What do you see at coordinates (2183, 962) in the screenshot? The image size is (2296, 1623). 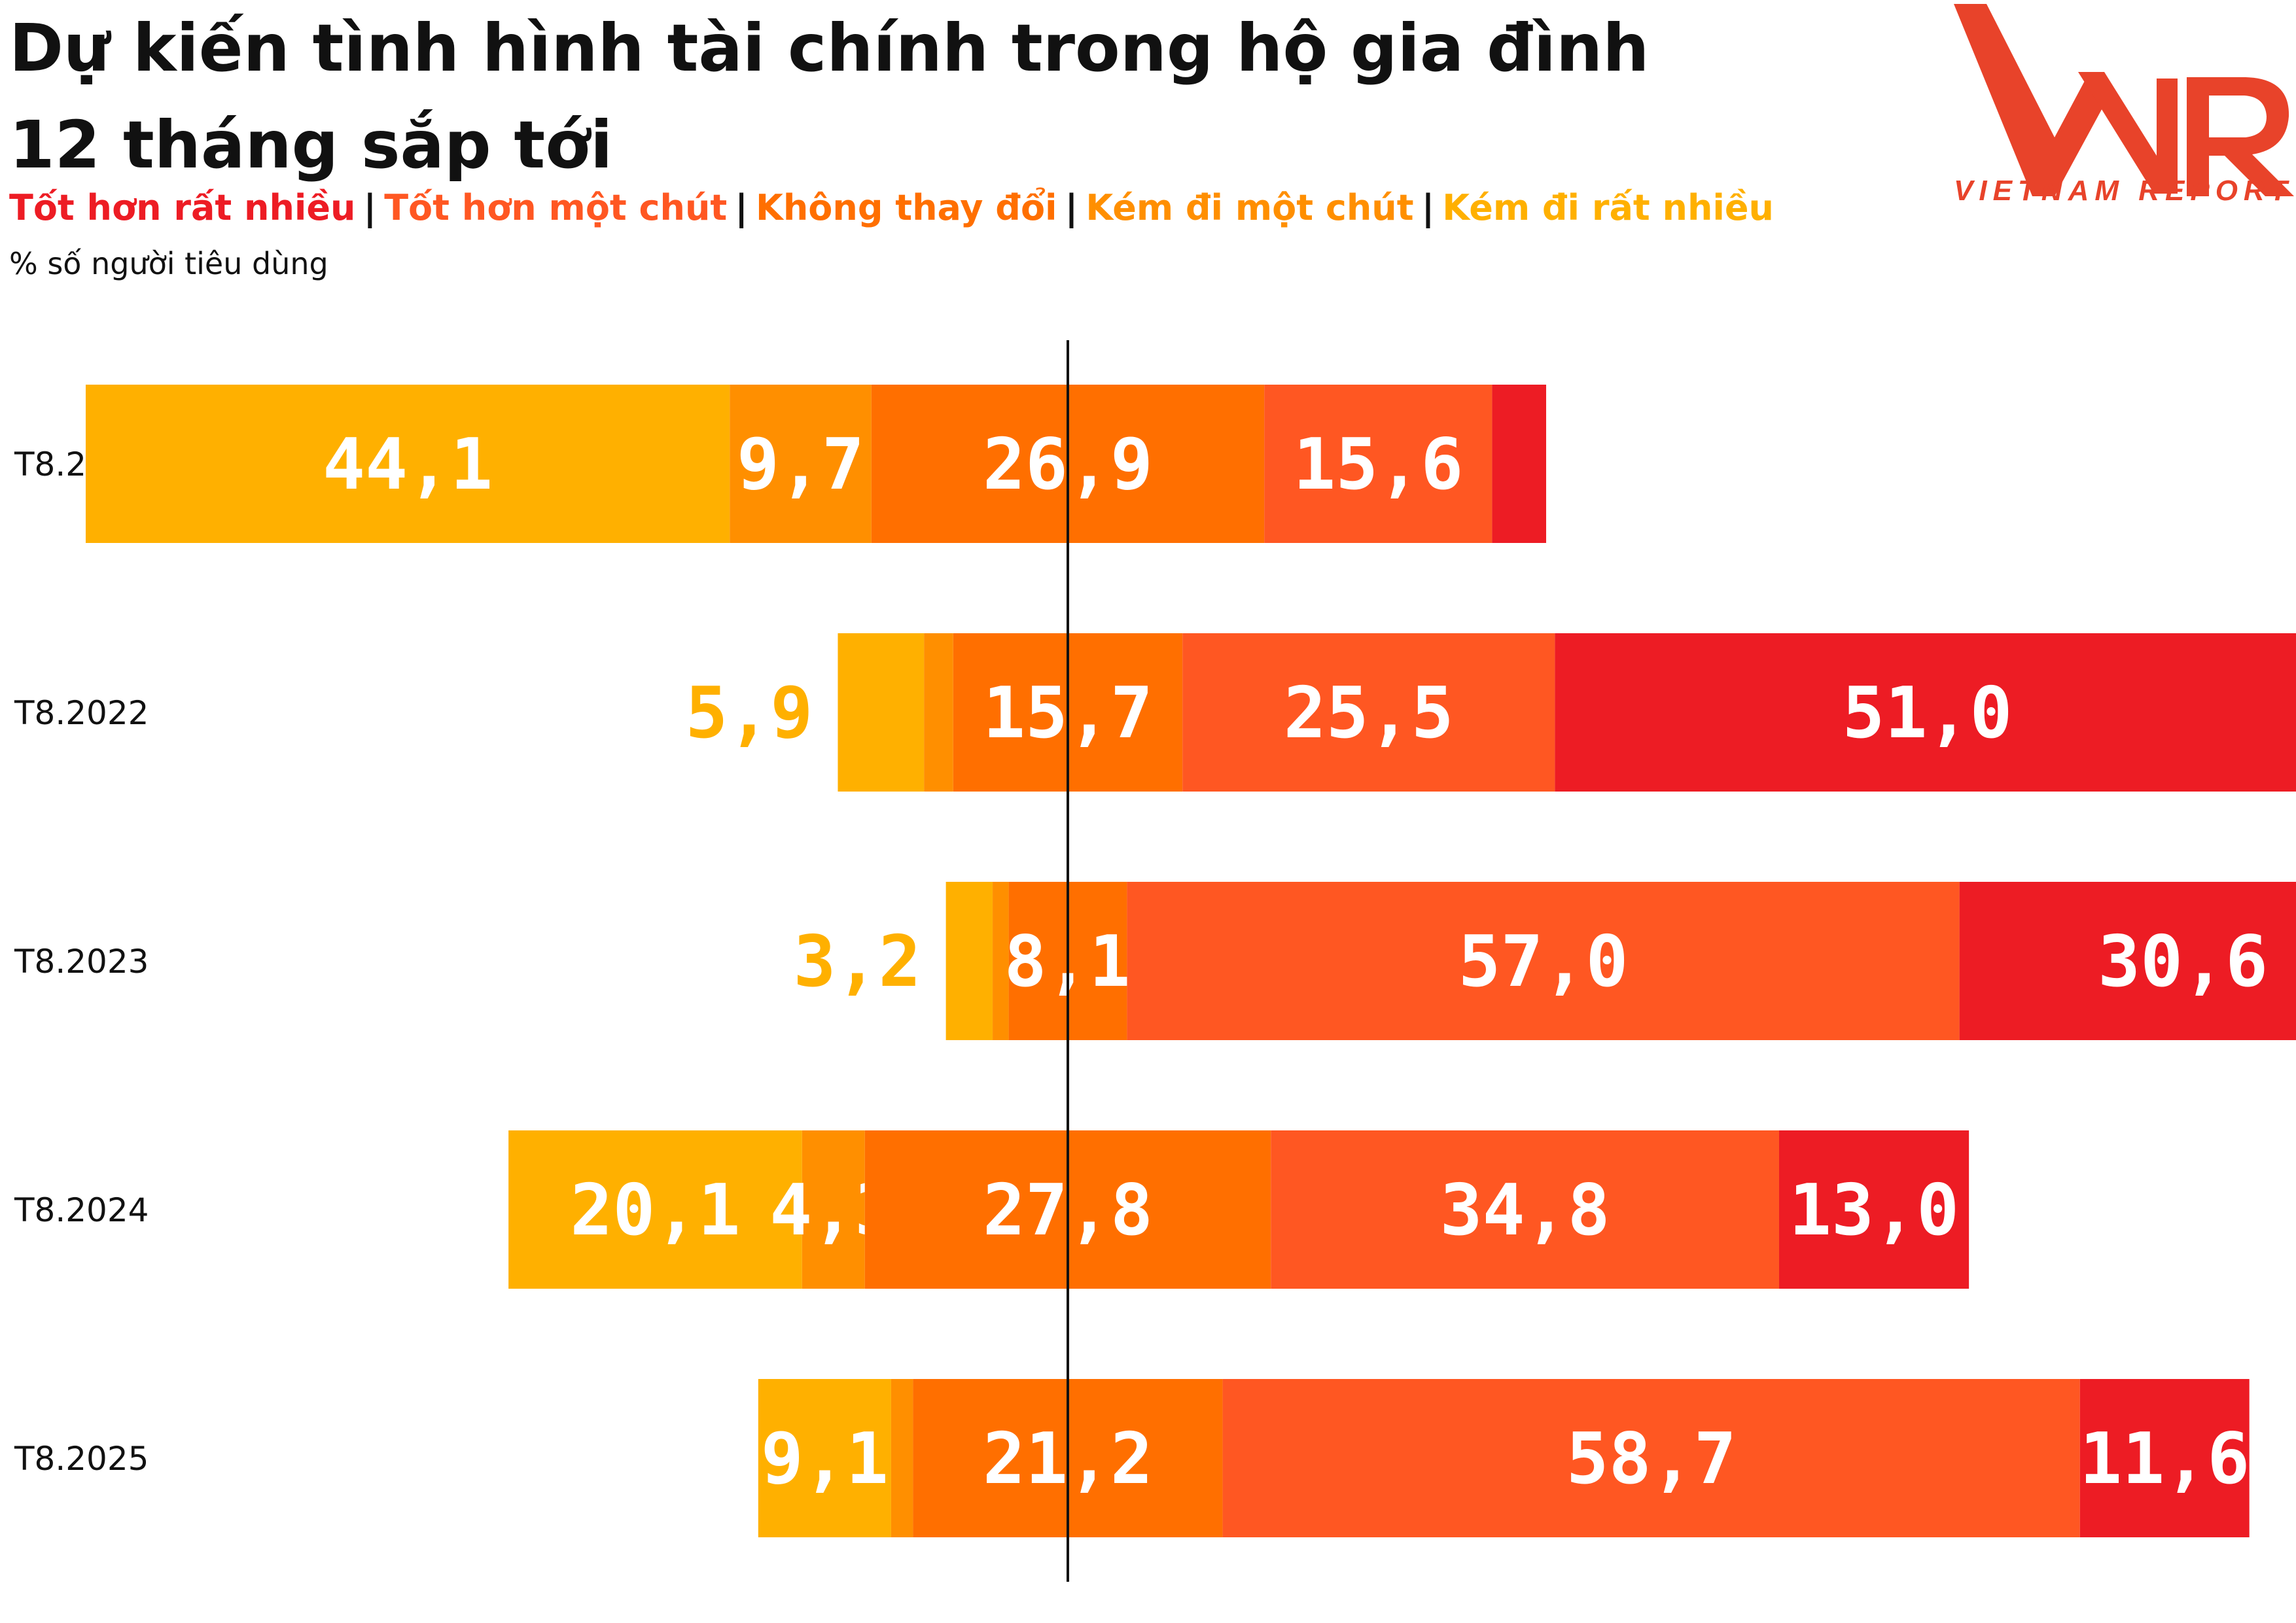 I see `data-label: 30,6` at bounding box center [2183, 962].